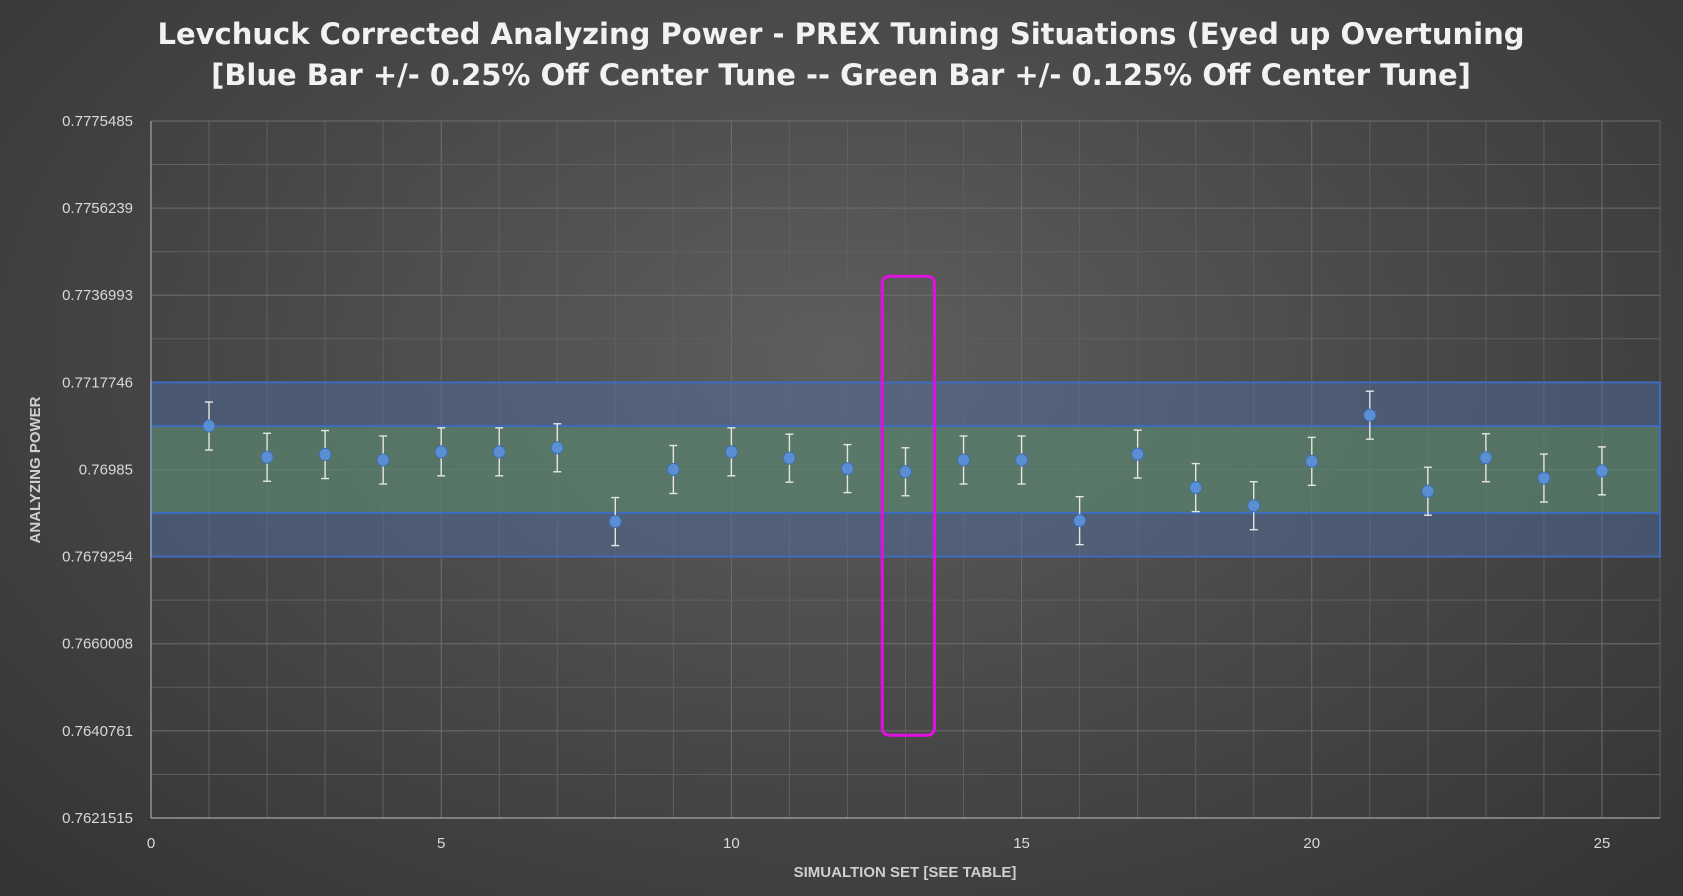 The image size is (1683, 896). What do you see at coordinates (97, 557) in the screenshot?
I see `y-tick-label: 0.7679254` at bounding box center [97, 557].